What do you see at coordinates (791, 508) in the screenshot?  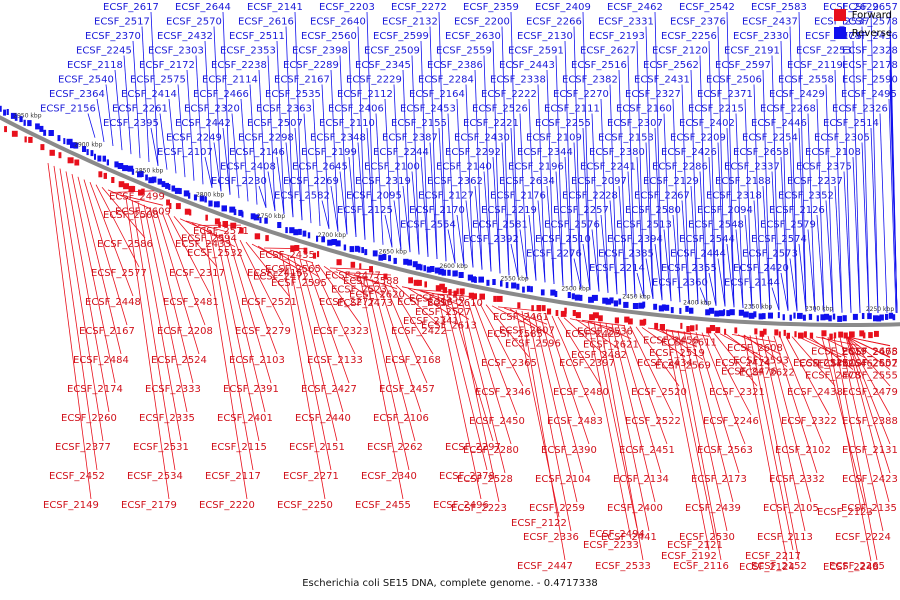 I see `gene-label: ECSF_2105` at bounding box center [791, 508].